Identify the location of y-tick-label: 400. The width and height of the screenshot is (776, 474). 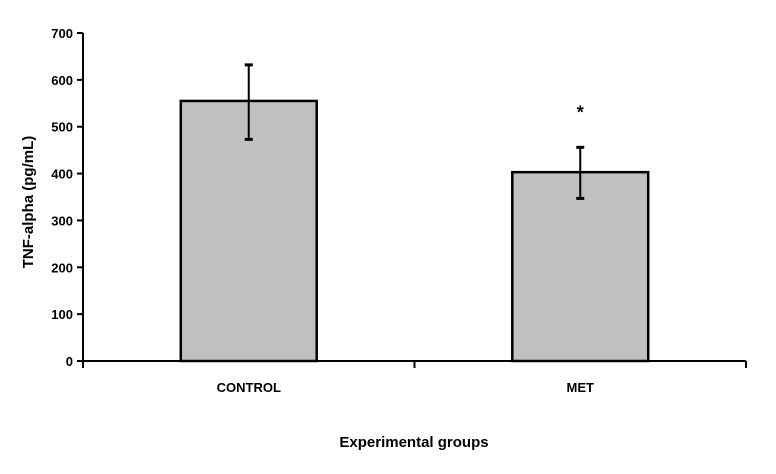
(62, 174).